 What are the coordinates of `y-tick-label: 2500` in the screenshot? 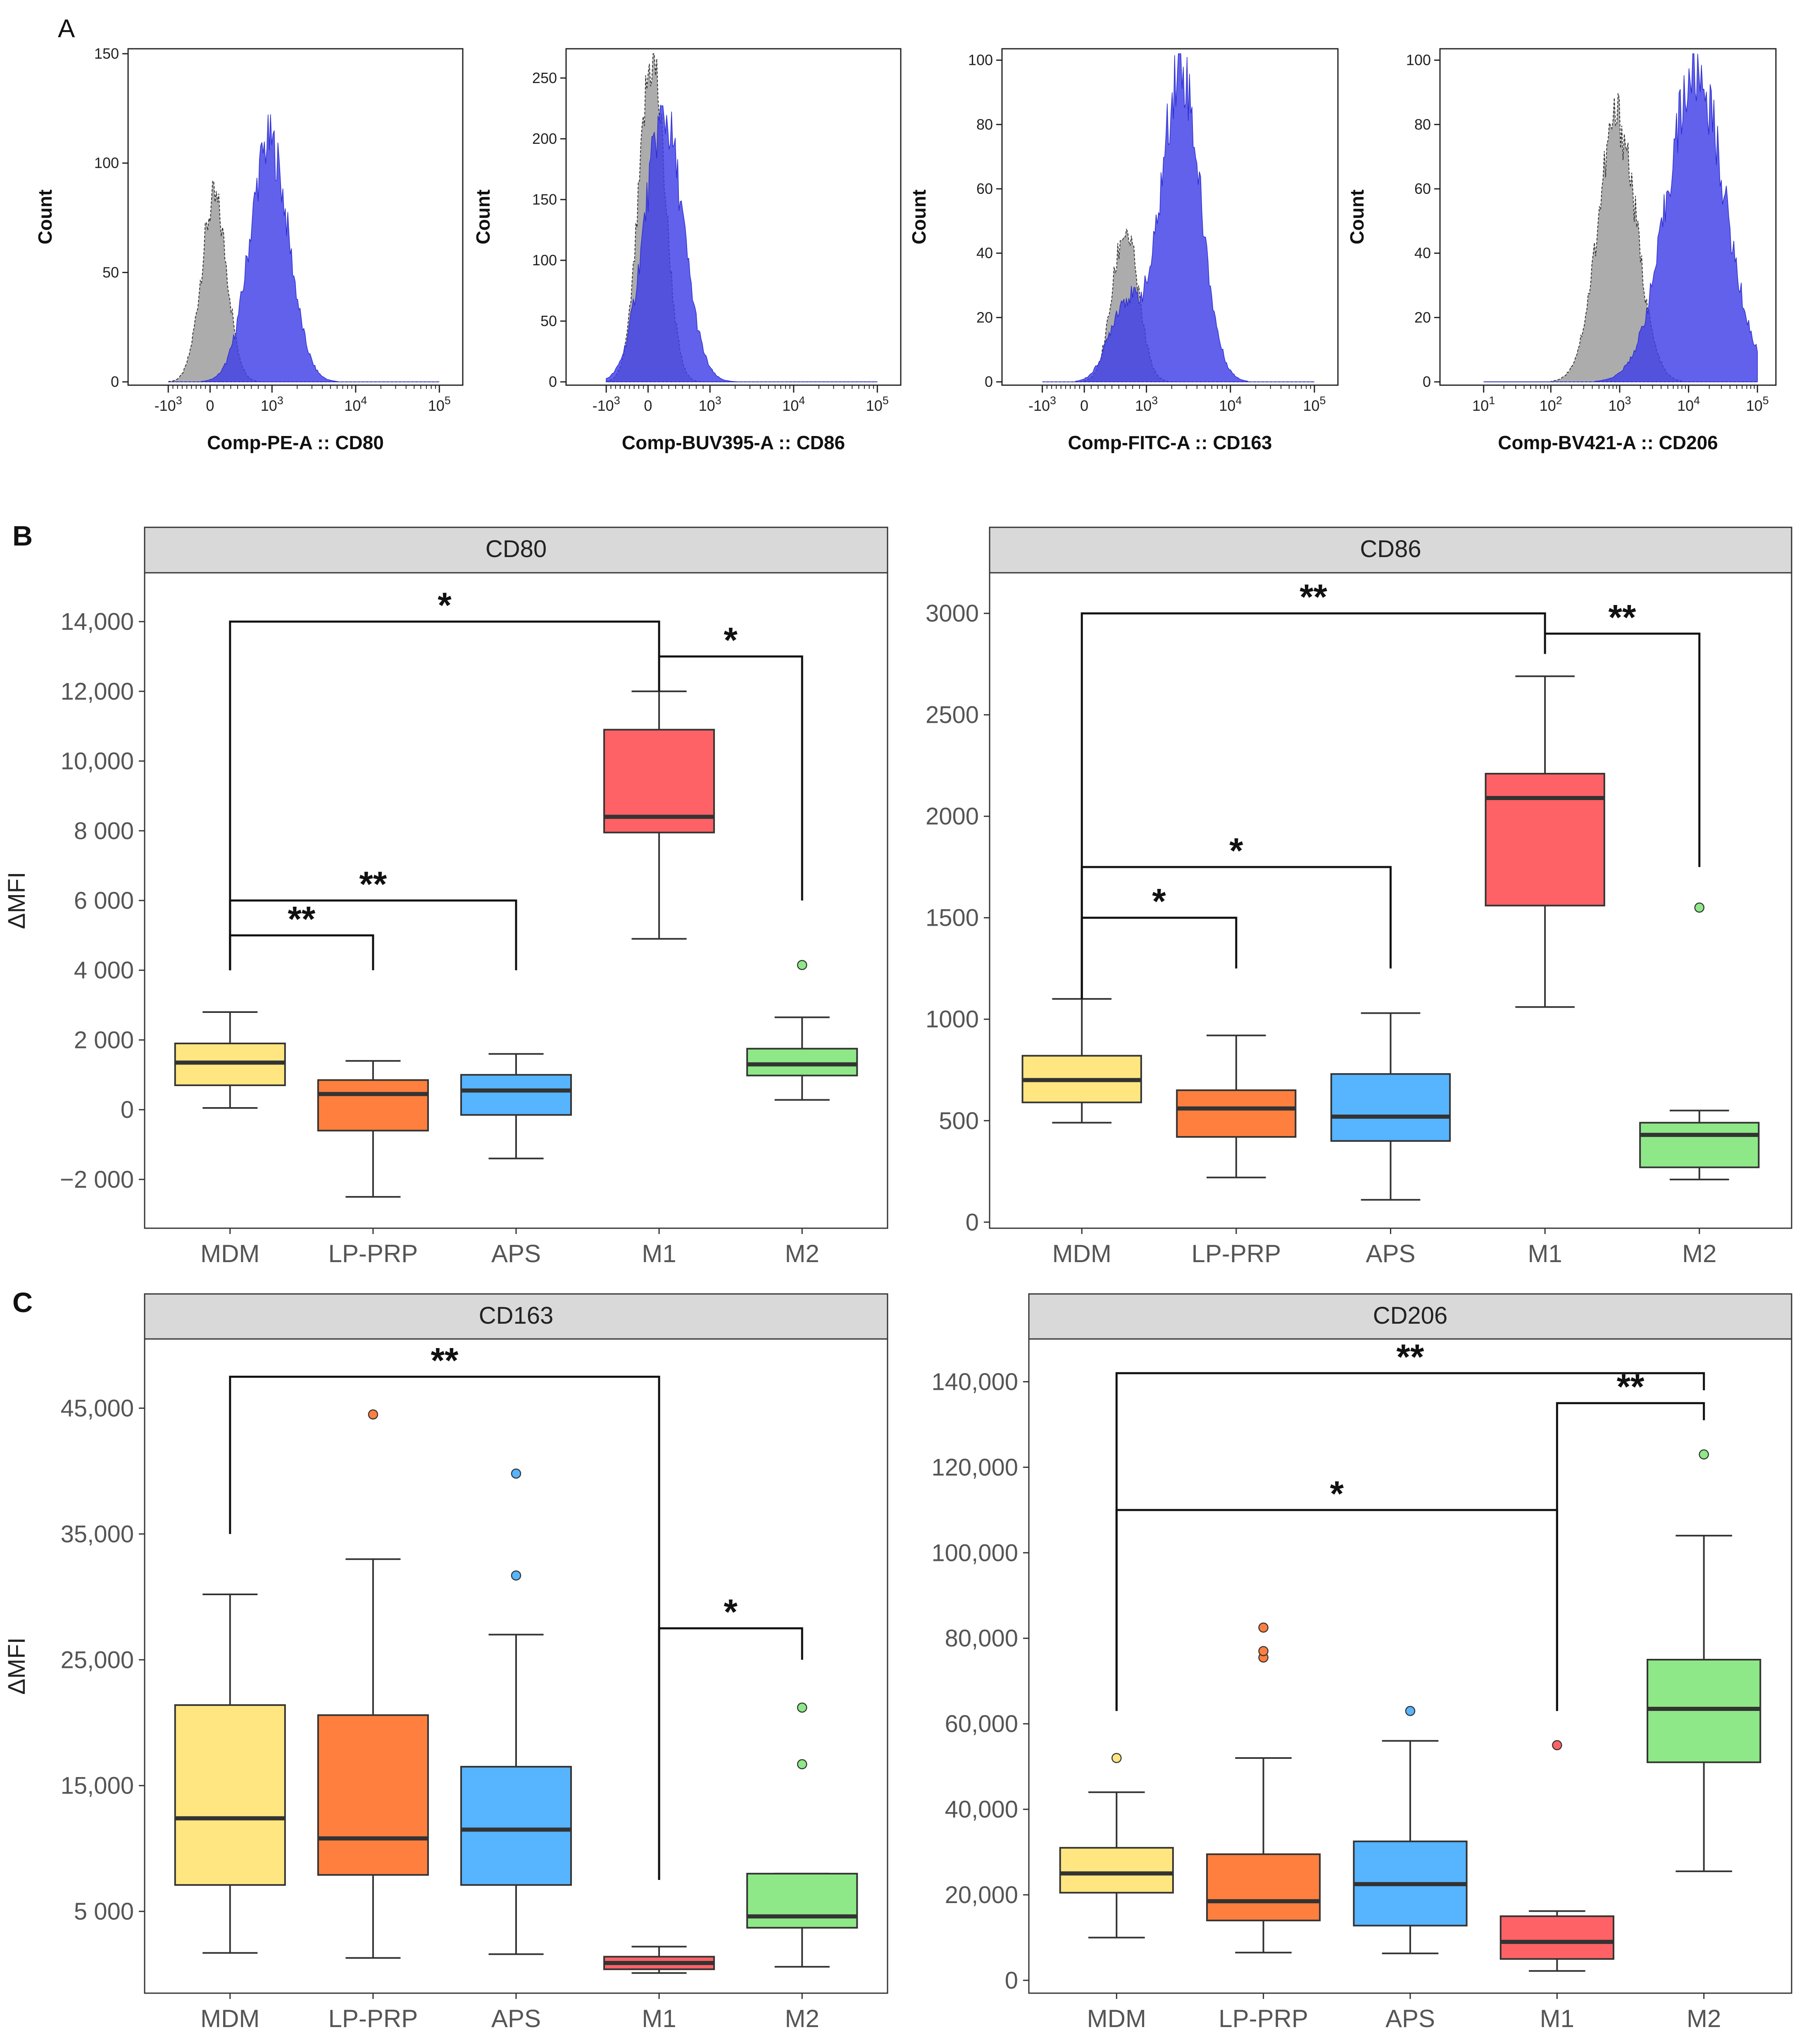 It's located at (953, 715).